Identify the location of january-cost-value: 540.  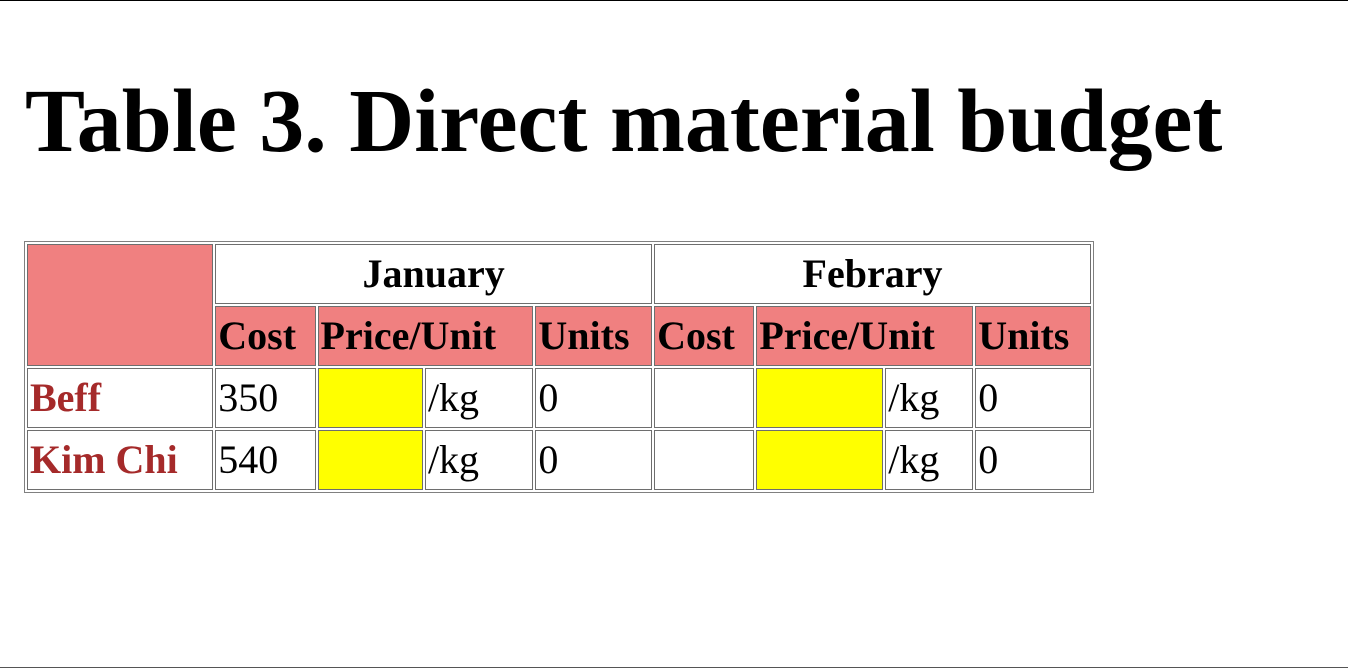
(265, 460).